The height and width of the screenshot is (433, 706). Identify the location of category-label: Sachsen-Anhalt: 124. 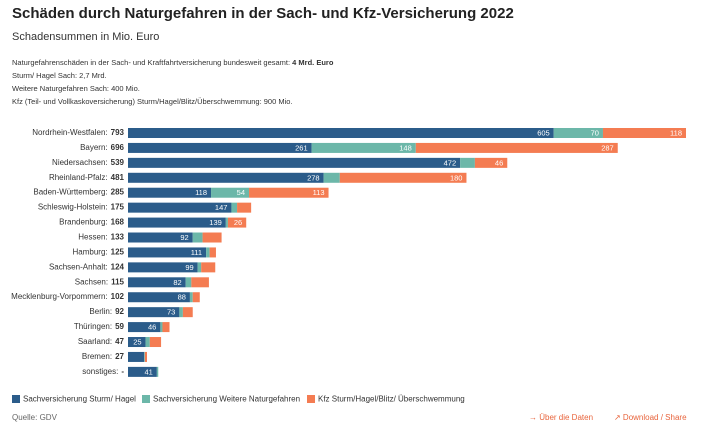
(87, 266).